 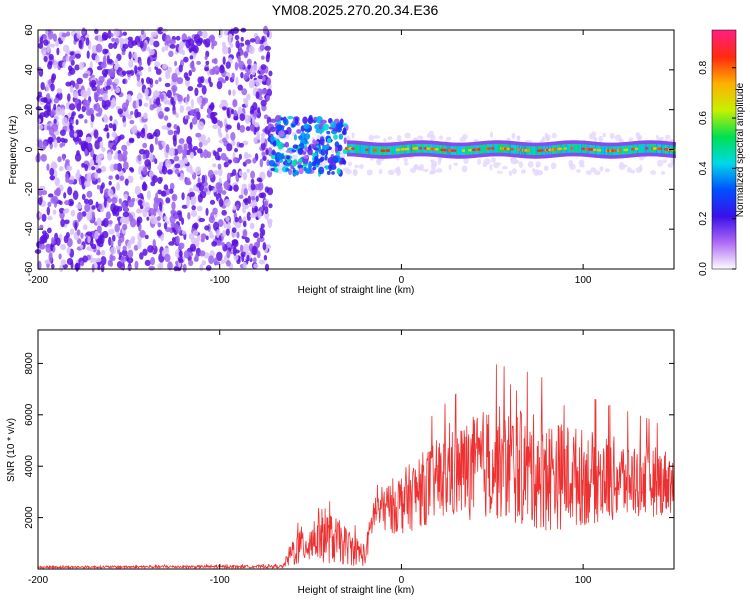 What do you see at coordinates (355, 10) in the screenshot?
I see `figure-title: YM08.2025.270.20.34.E36` at bounding box center [355, 10].